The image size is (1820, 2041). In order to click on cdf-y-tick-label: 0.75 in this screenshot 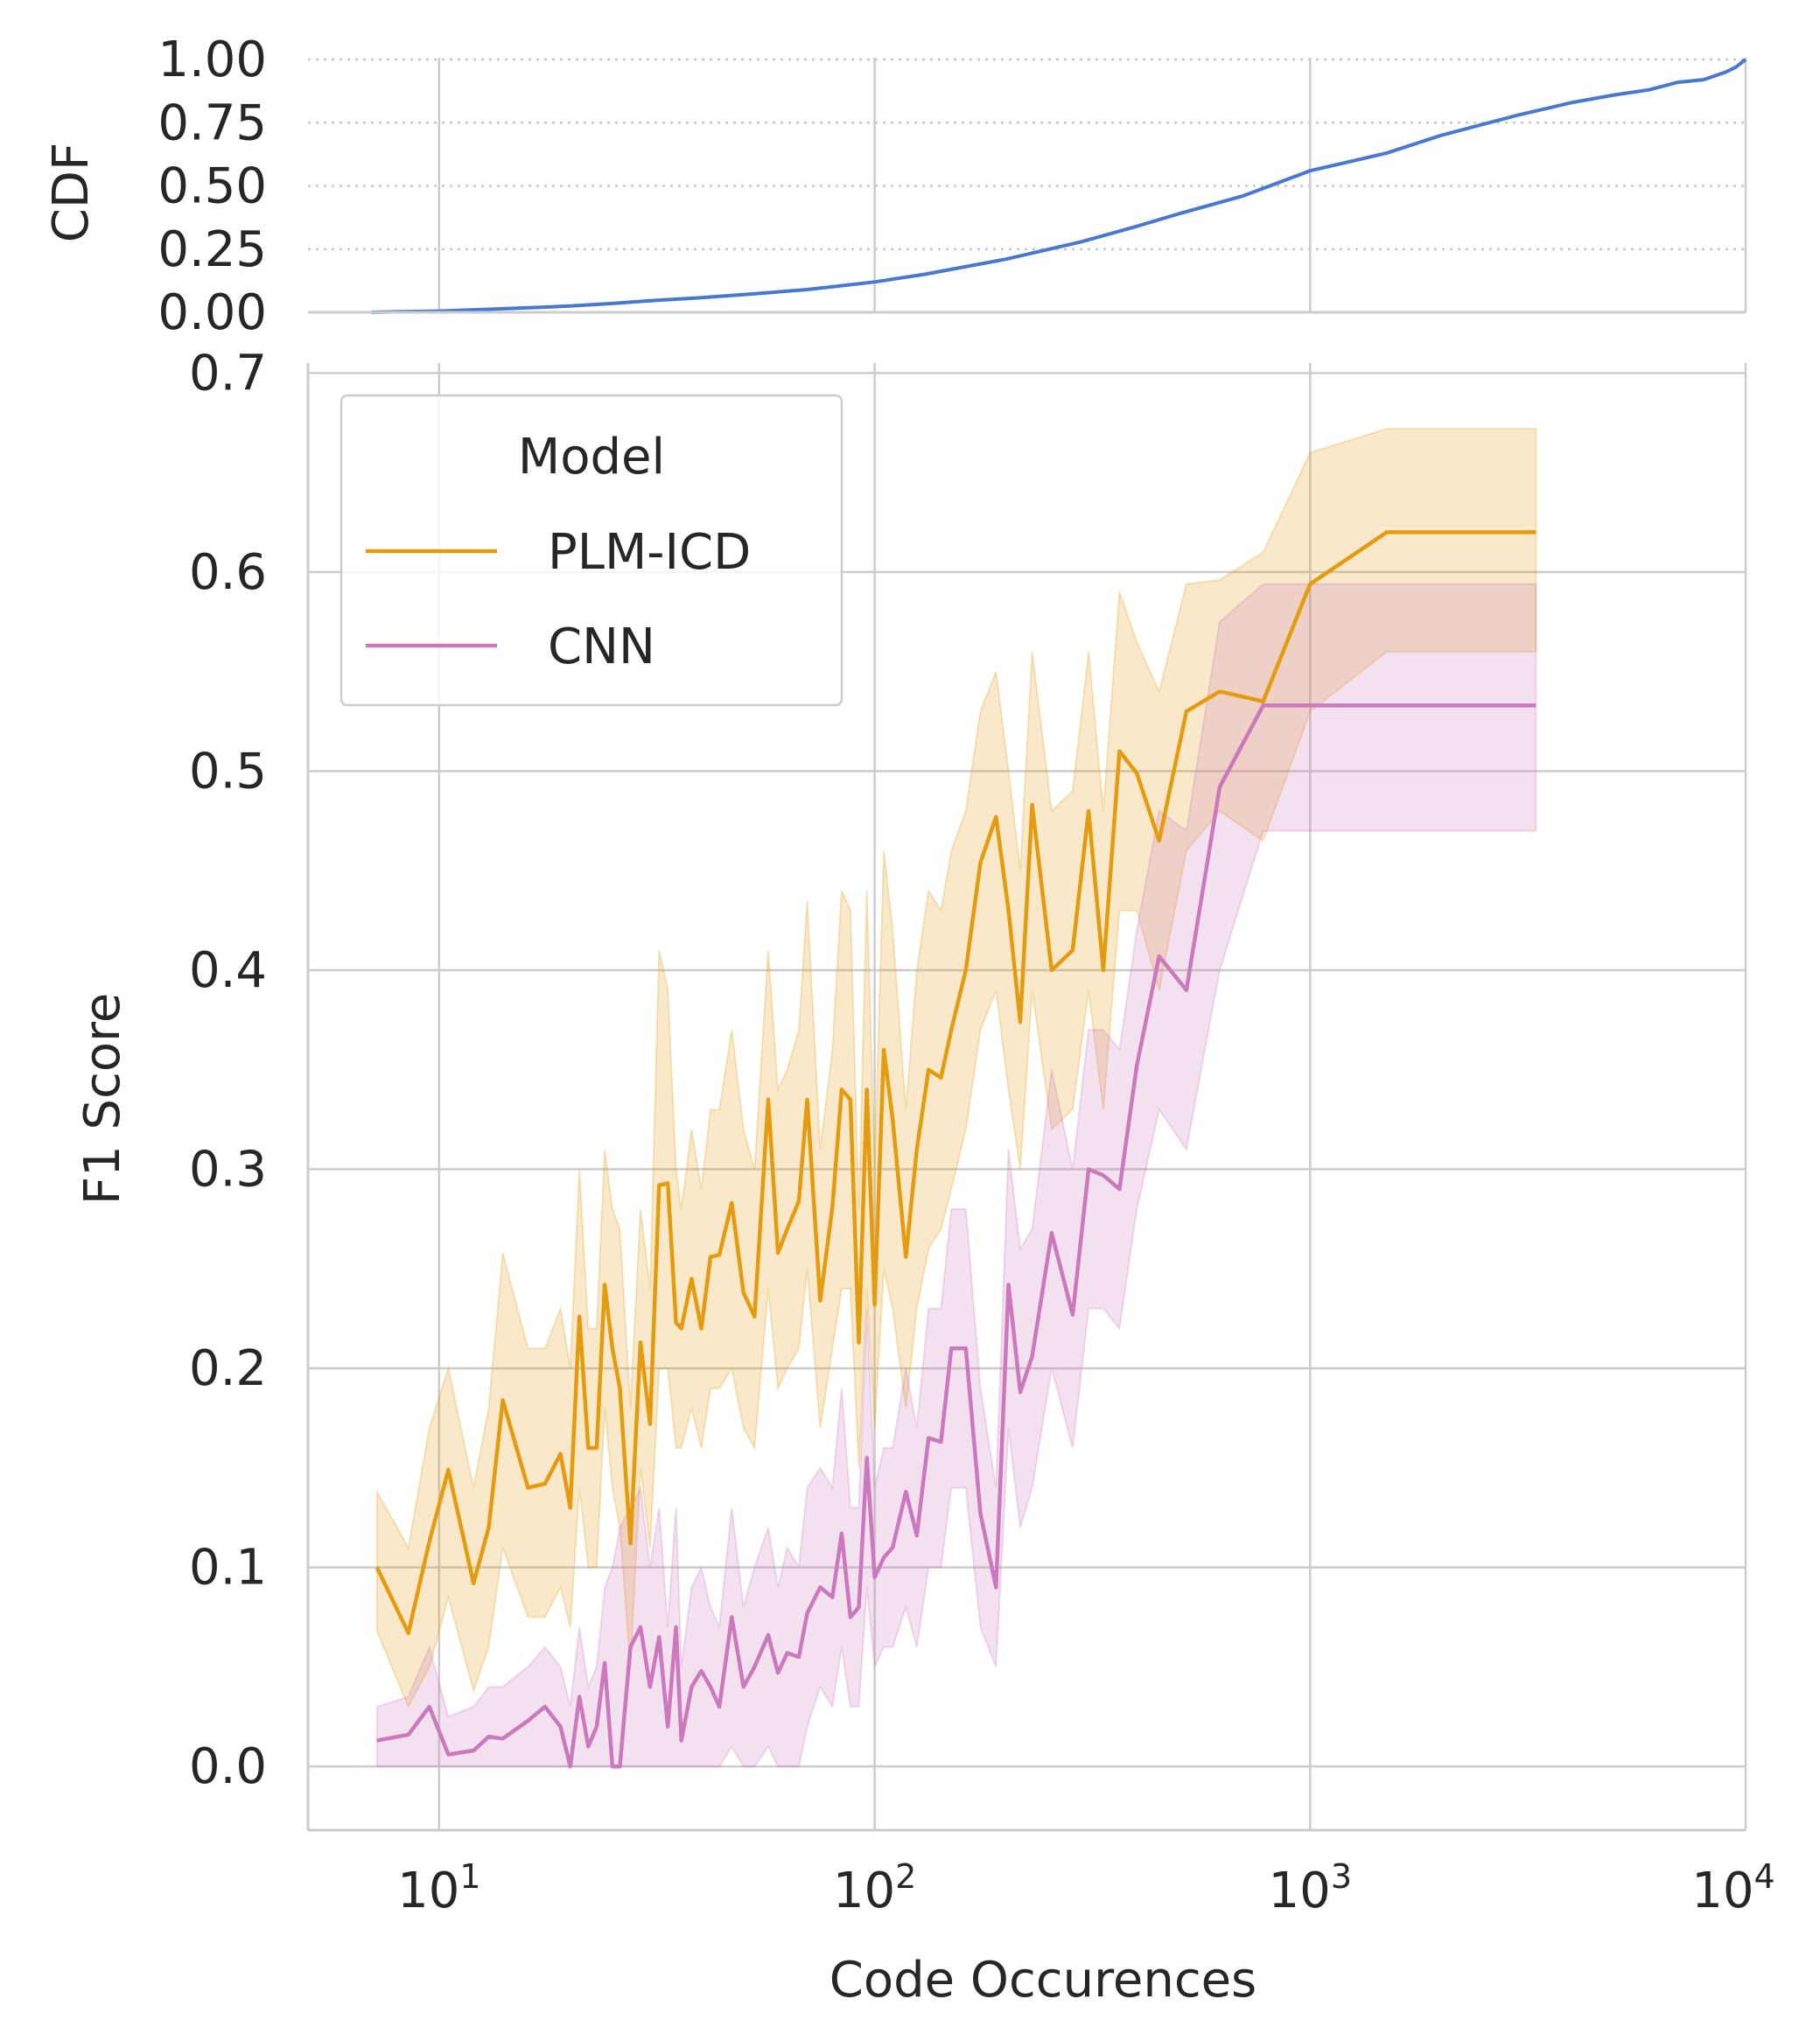, I will do `click(212, 122)`.